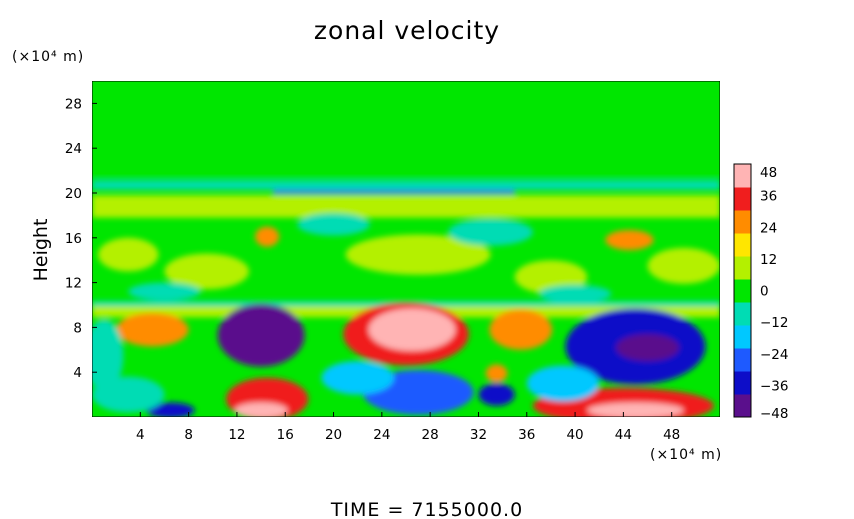 This screenshot has height=519, width=854. I want to click on x-tick-label-44: 44, so click(623, 435).